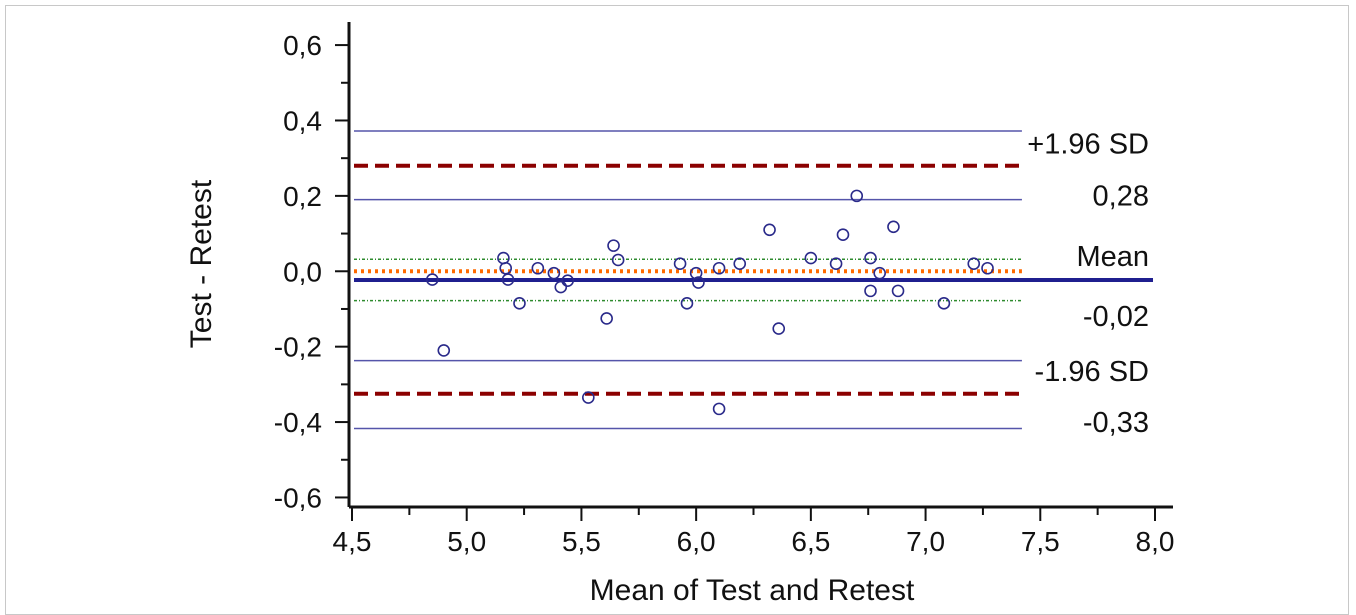 This screenshot has height=615, width=1356. Describe the element at coordinates (302, 271) in the screenshot. I see `y-tick-label: 0,0` at that location.